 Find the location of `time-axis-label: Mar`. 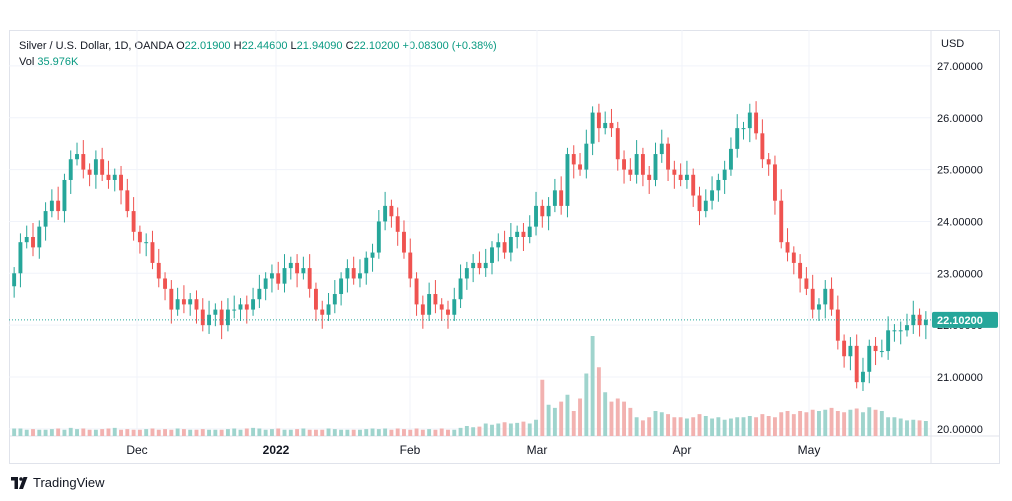

time-axis-label: Mar is located at coordinates (537, 450).